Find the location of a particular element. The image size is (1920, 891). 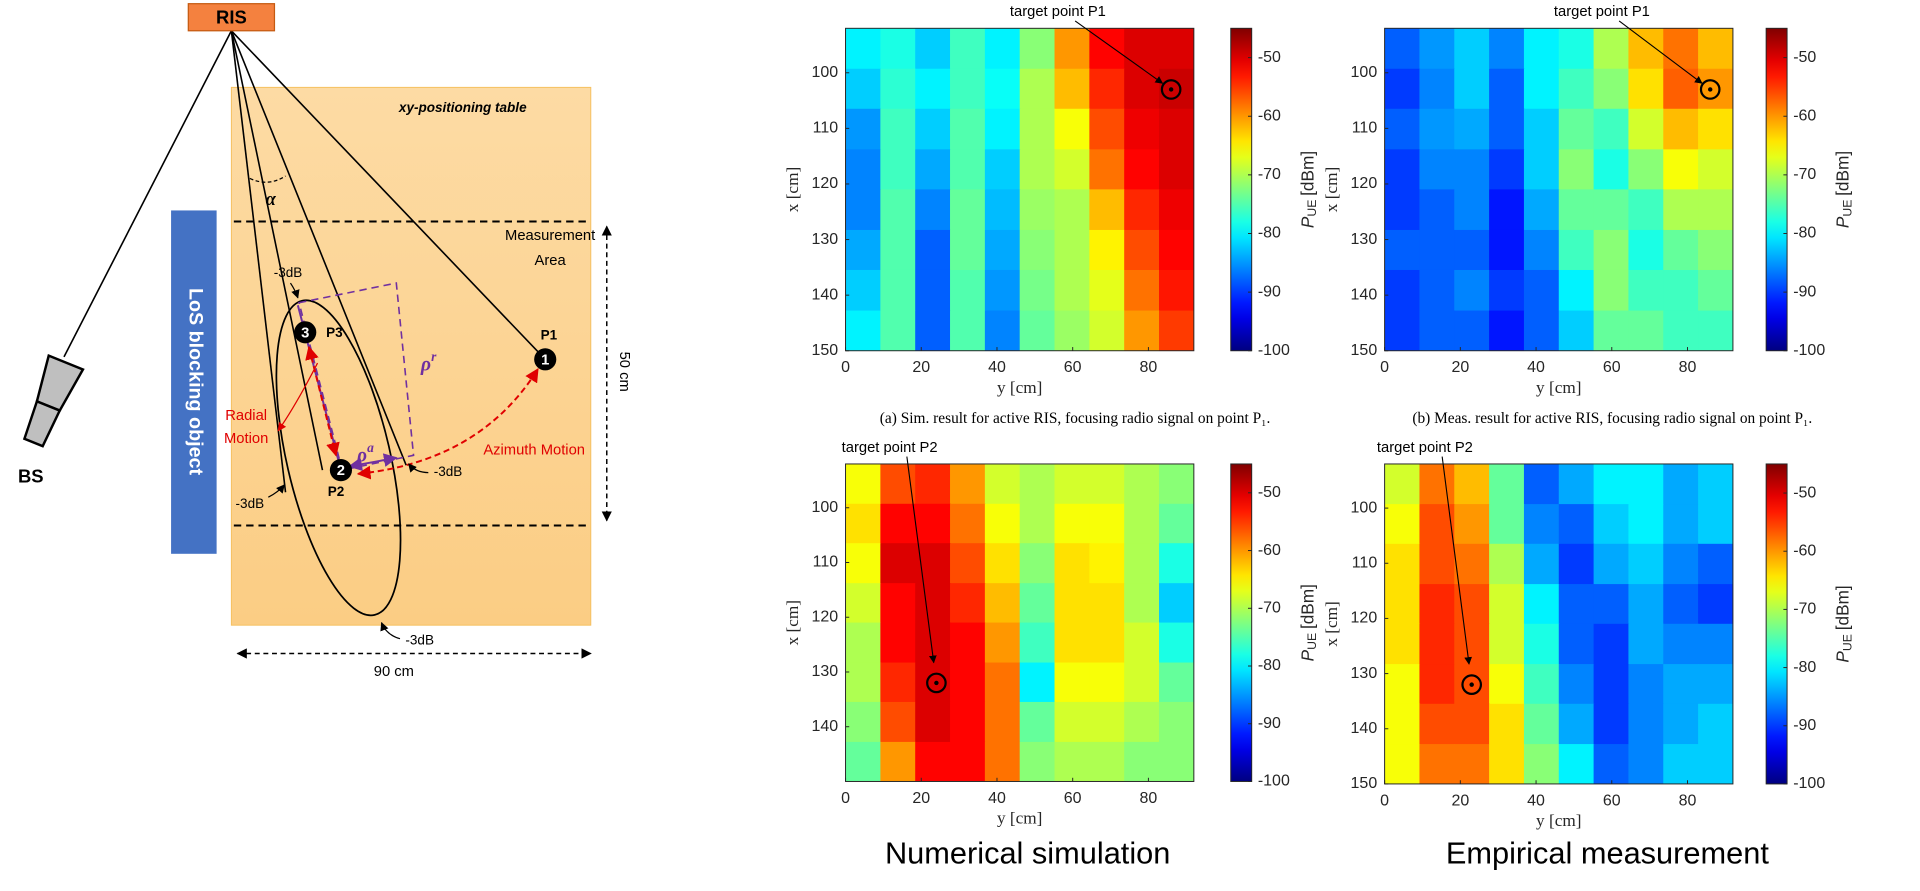

point-label: P1 is located at coordinates (549, 335).